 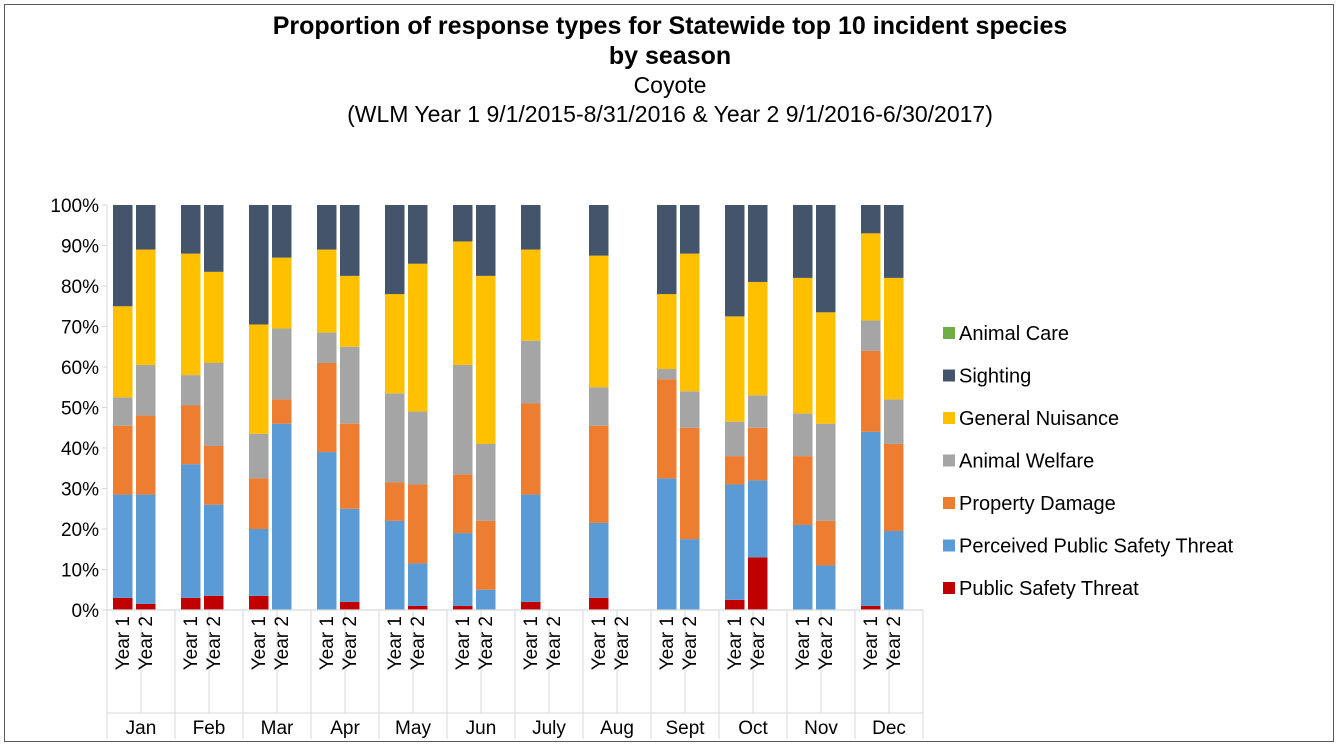 I want to click on bar-segment-jan-2-general-nuisance, so click(x=146, y=307).